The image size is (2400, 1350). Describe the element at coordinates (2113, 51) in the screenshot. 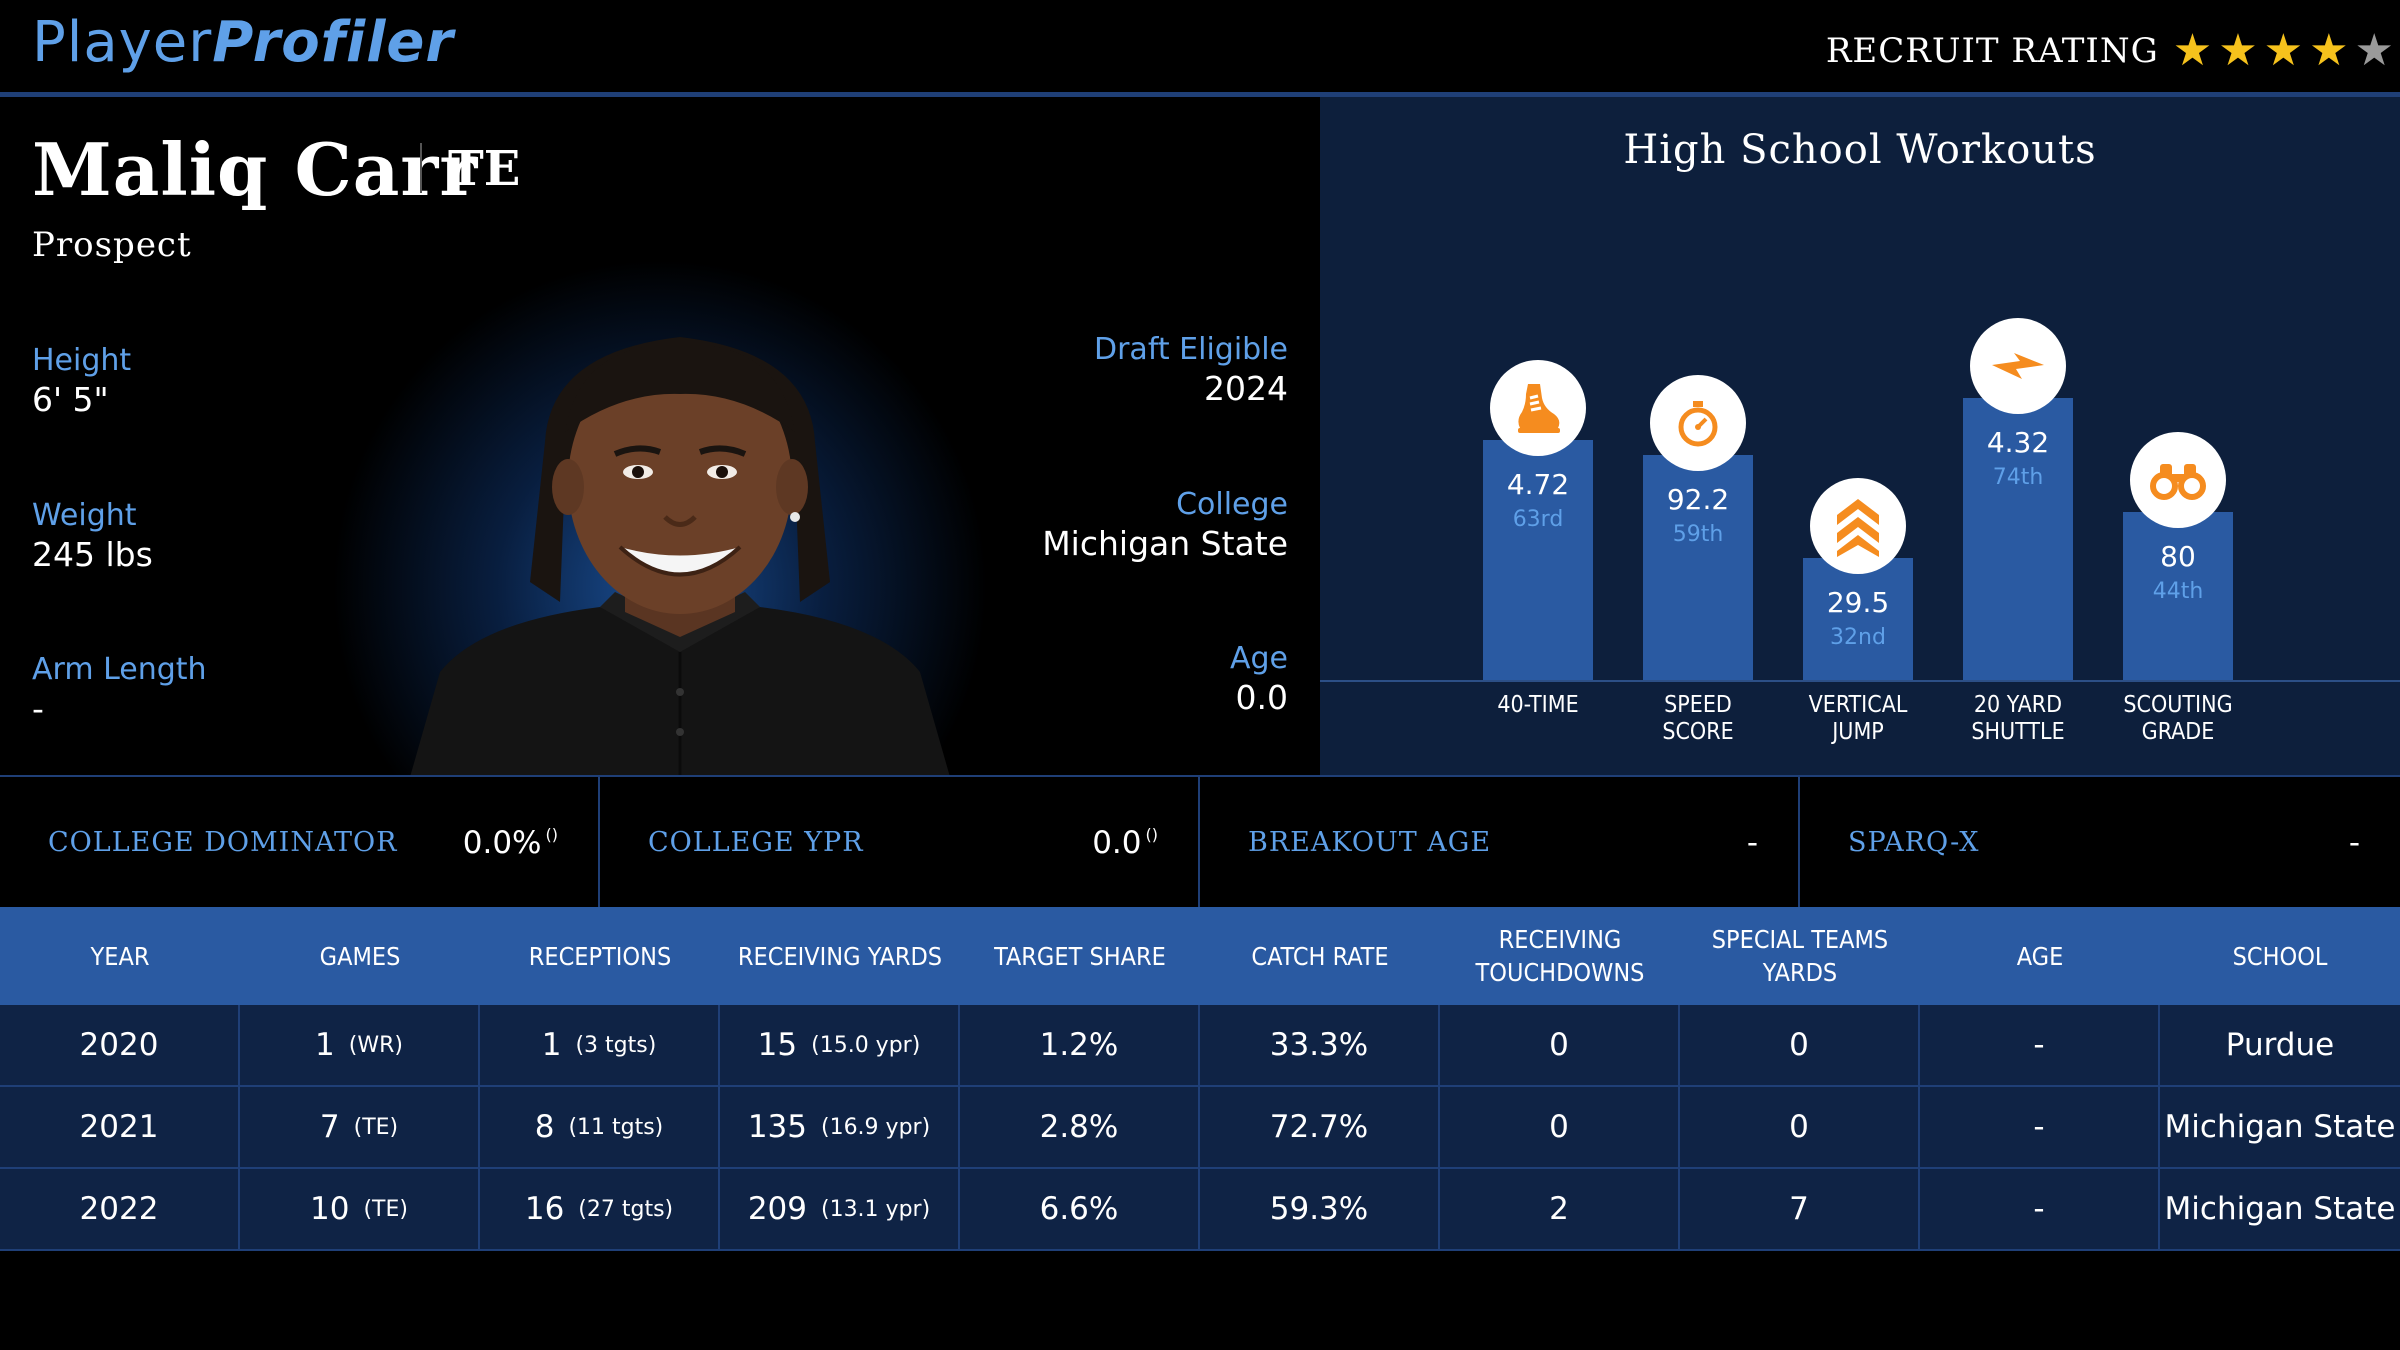

I see `recruit-rating: RECRUIT RATING ★ ★ ★ ★ ★` at that location.